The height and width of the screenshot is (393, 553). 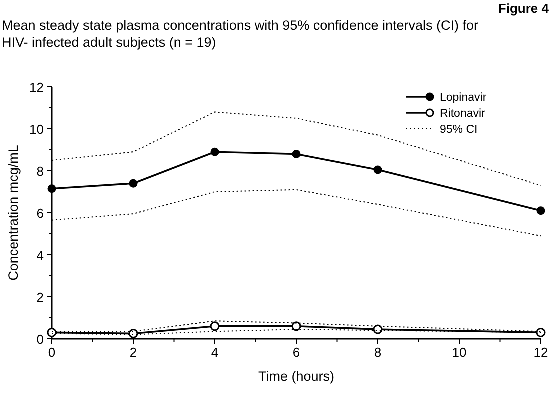 I want to click on y-tick-label: 6, so click(x=40, y=213).